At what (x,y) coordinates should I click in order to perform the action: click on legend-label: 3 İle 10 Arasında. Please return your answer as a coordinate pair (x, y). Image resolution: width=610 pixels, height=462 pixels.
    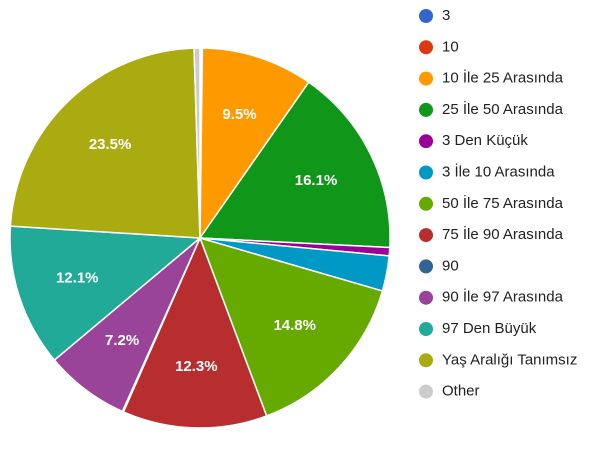
    Looking at the image, I should click on (498, 171).